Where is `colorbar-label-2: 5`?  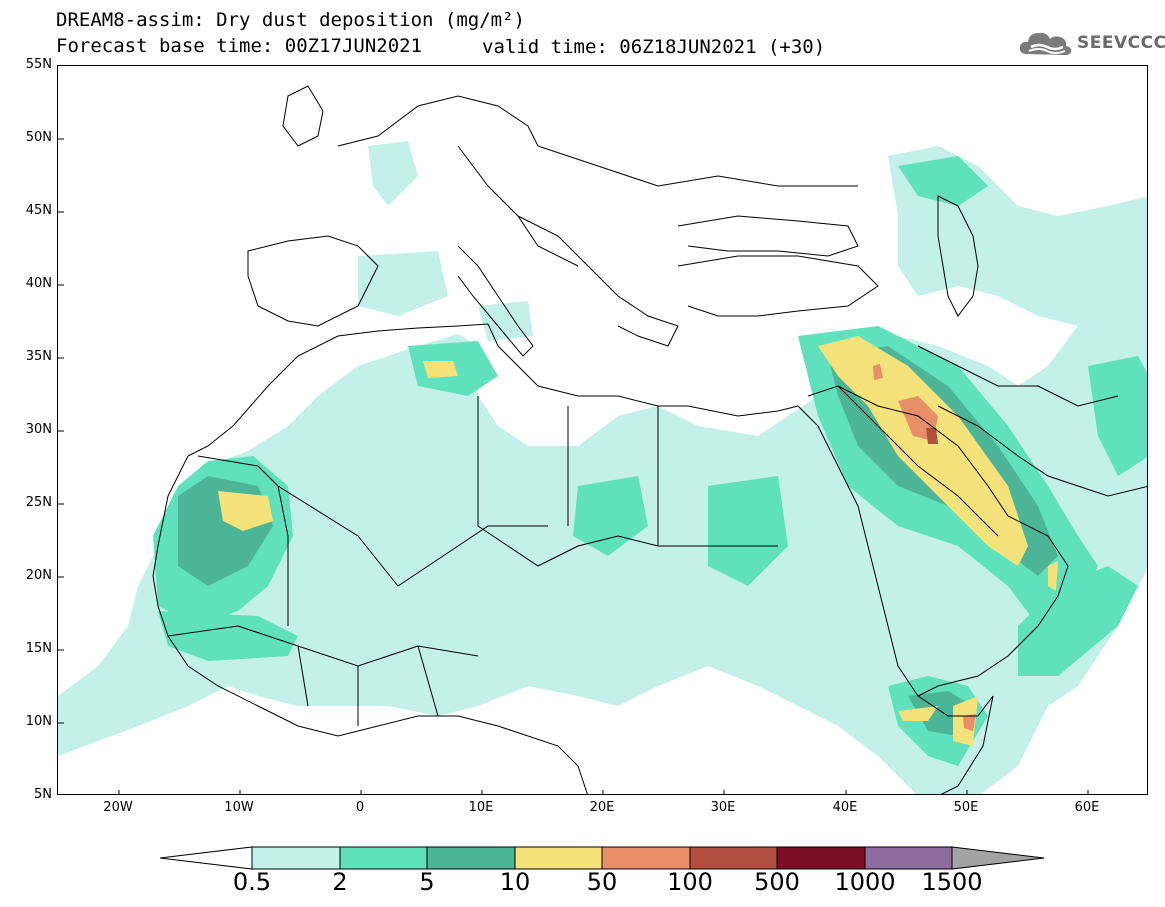
colorbar-label-2: 5 is located at coordinates (427, 882).